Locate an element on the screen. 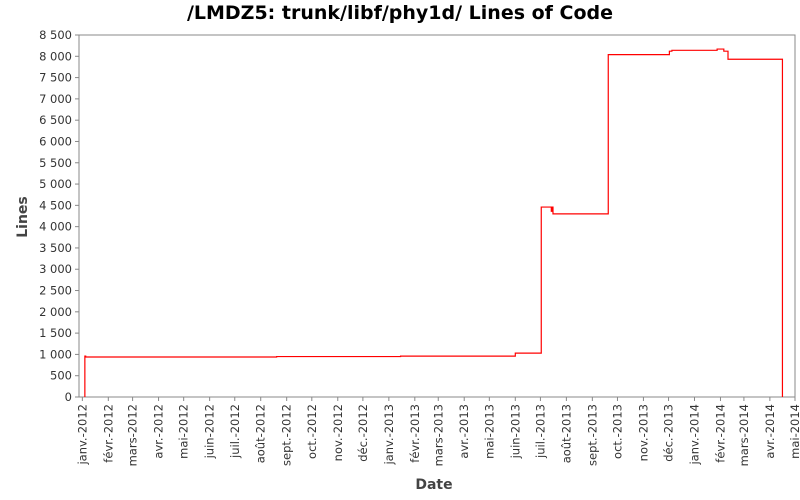 This screenshot has width=800, height=500. x-tick-label: janv.-2014 is located at coordinates (695, 435).